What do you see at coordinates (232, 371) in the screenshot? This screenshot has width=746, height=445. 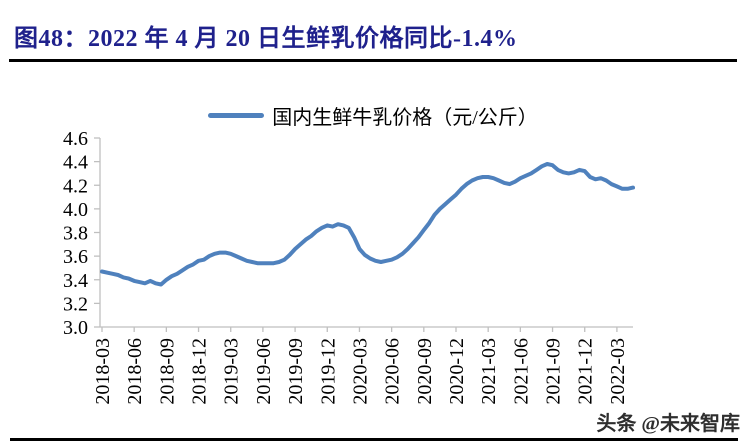 I see `x-tick-label: 2019-03` at bounding box center [232, 371].